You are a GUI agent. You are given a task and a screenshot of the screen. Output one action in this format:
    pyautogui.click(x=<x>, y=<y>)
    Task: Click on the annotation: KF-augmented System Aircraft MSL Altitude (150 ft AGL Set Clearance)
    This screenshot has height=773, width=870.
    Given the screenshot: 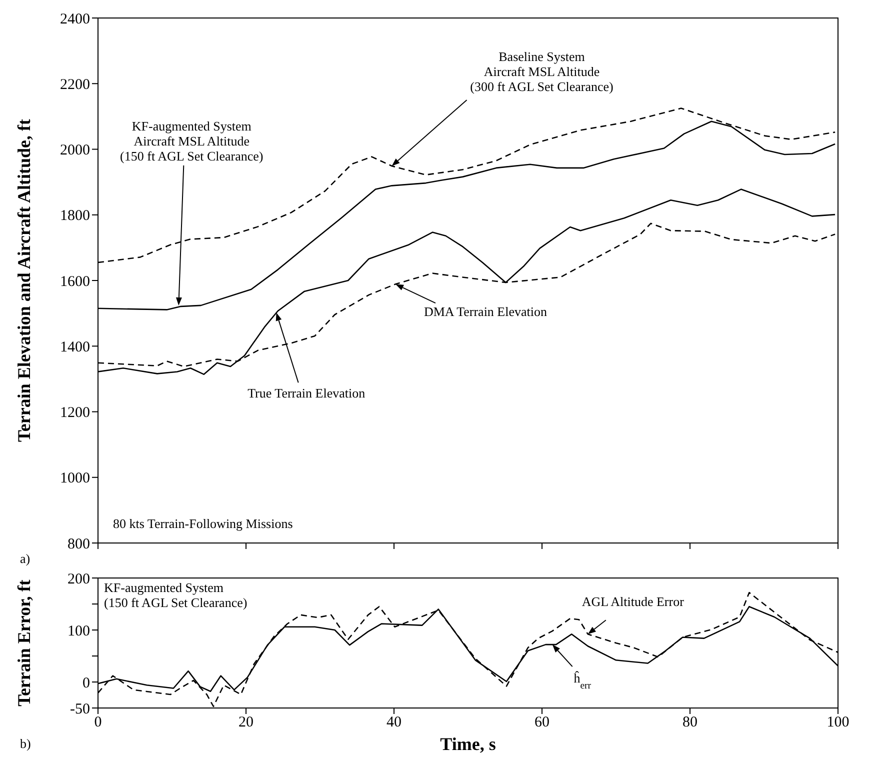 What is the action you would take?
    pyautogui.click(x=192, y=141)
    